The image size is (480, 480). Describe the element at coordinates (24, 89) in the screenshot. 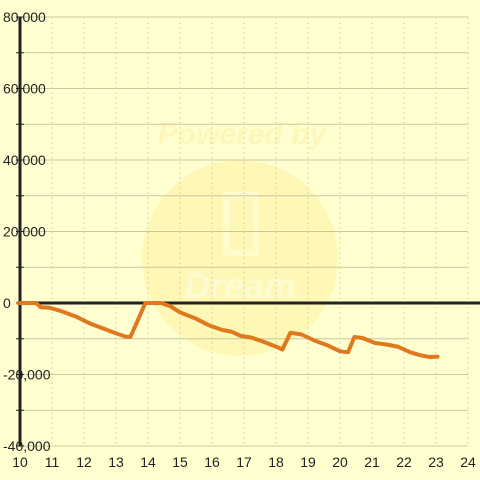

I see `y-tick-label: 60,000` at that location.